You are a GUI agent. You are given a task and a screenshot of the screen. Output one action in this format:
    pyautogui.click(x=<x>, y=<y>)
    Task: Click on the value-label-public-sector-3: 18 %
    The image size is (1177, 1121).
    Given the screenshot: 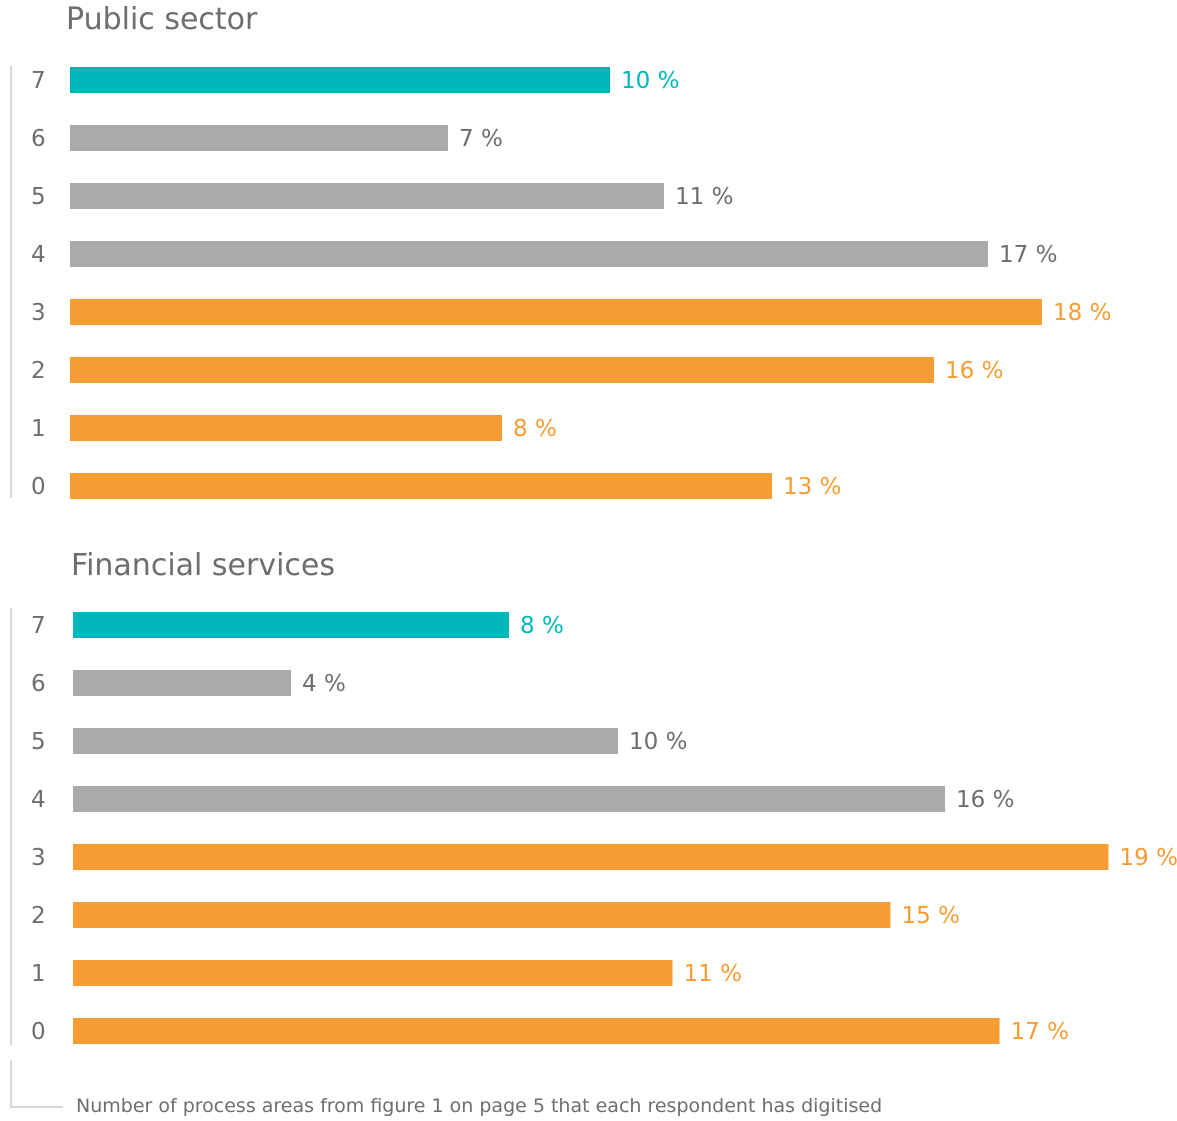 What is the action you would take?
    pyautogui.click(x=1082, y=313)
    